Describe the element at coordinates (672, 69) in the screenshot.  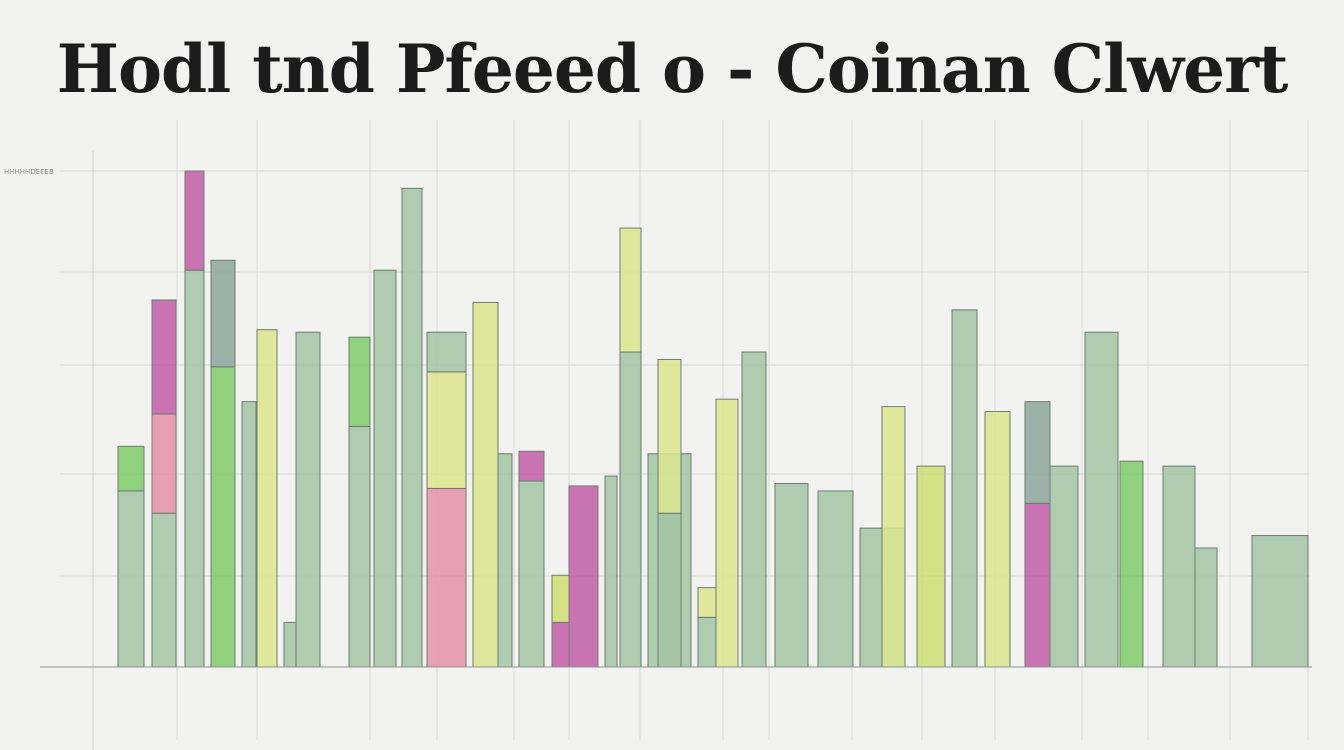
I see `chart-title: Hodl tnd Pfeeed o - Coinan Clwert` at that location.